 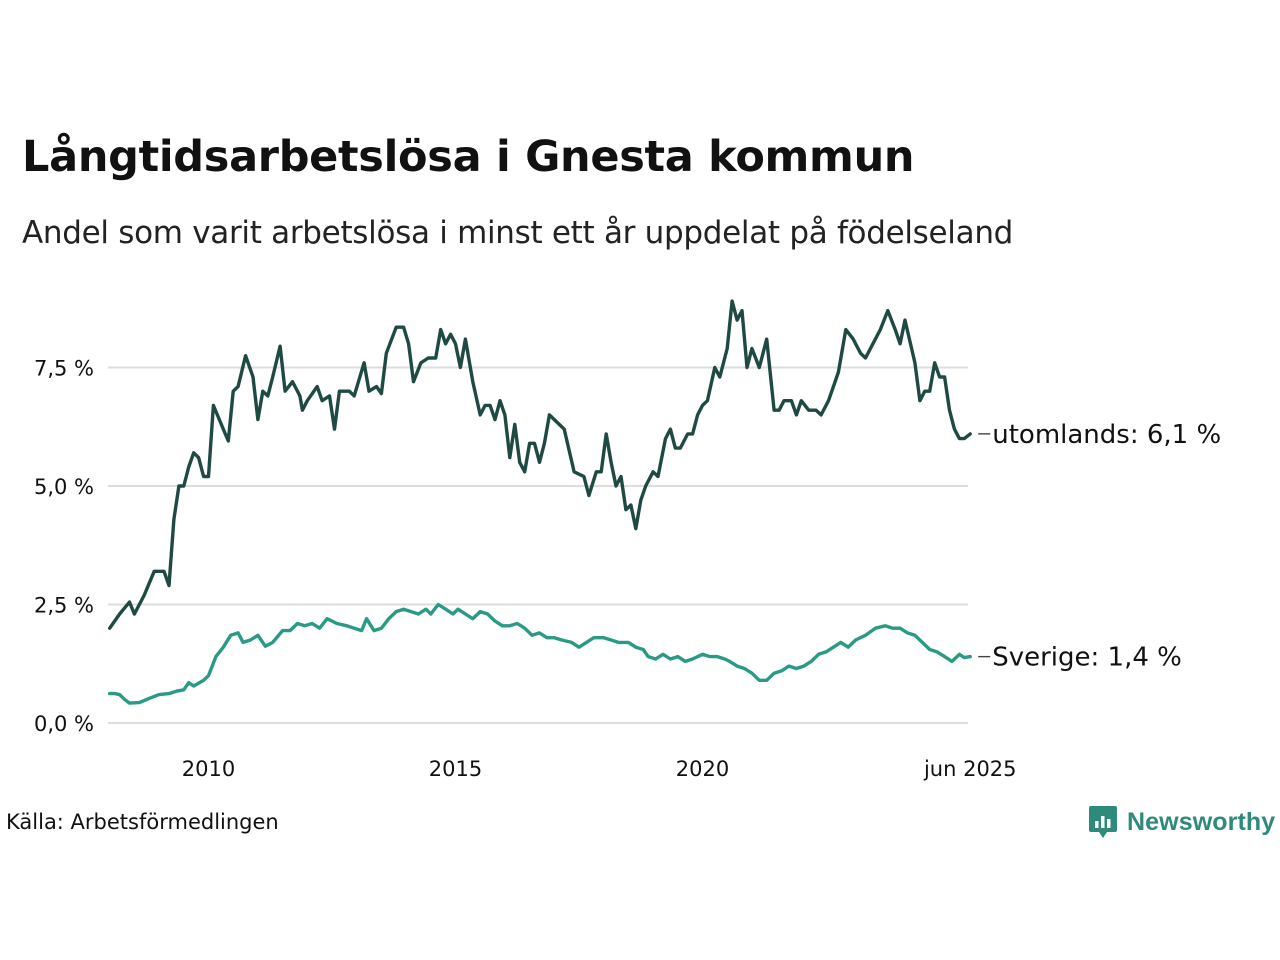 What do you see at coordinates (64, 606) in the screenshot?
I see `y-tick-label: 2,5 %` at bounding box center [64, 606].